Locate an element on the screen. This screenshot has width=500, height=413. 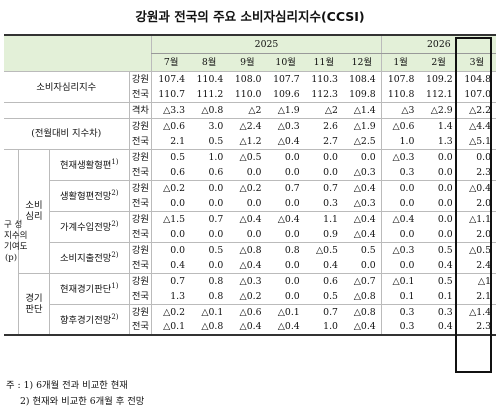
value-cell: 109.6 is located at coordinates (286, 94).